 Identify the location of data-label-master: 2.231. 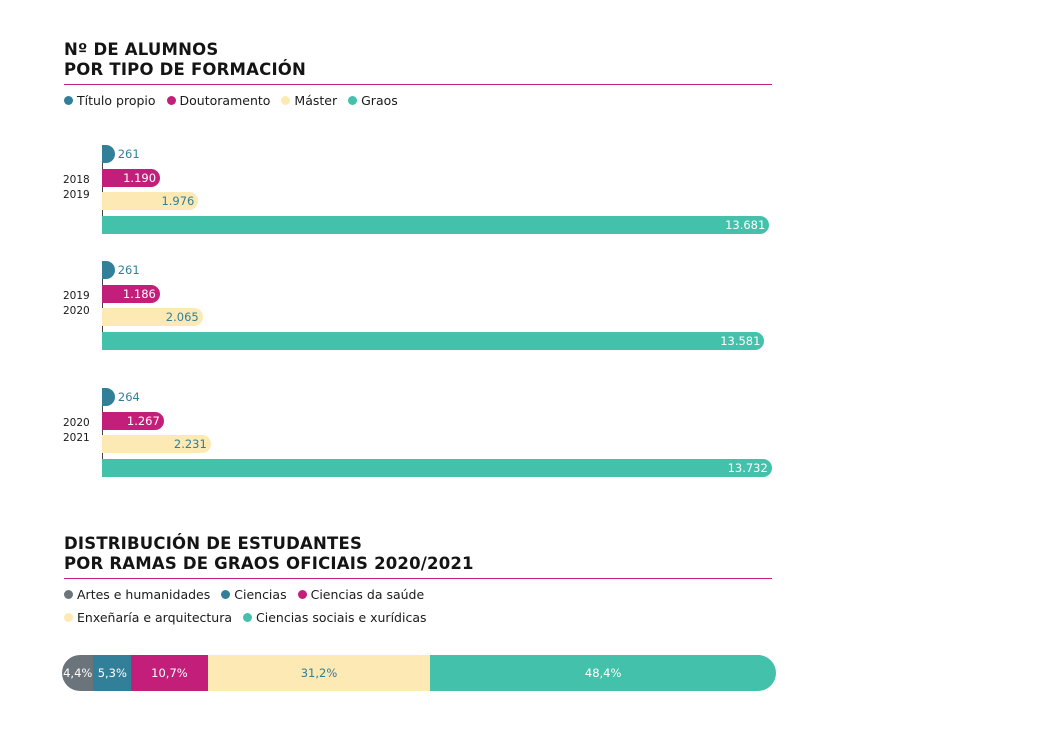
(190, 444).